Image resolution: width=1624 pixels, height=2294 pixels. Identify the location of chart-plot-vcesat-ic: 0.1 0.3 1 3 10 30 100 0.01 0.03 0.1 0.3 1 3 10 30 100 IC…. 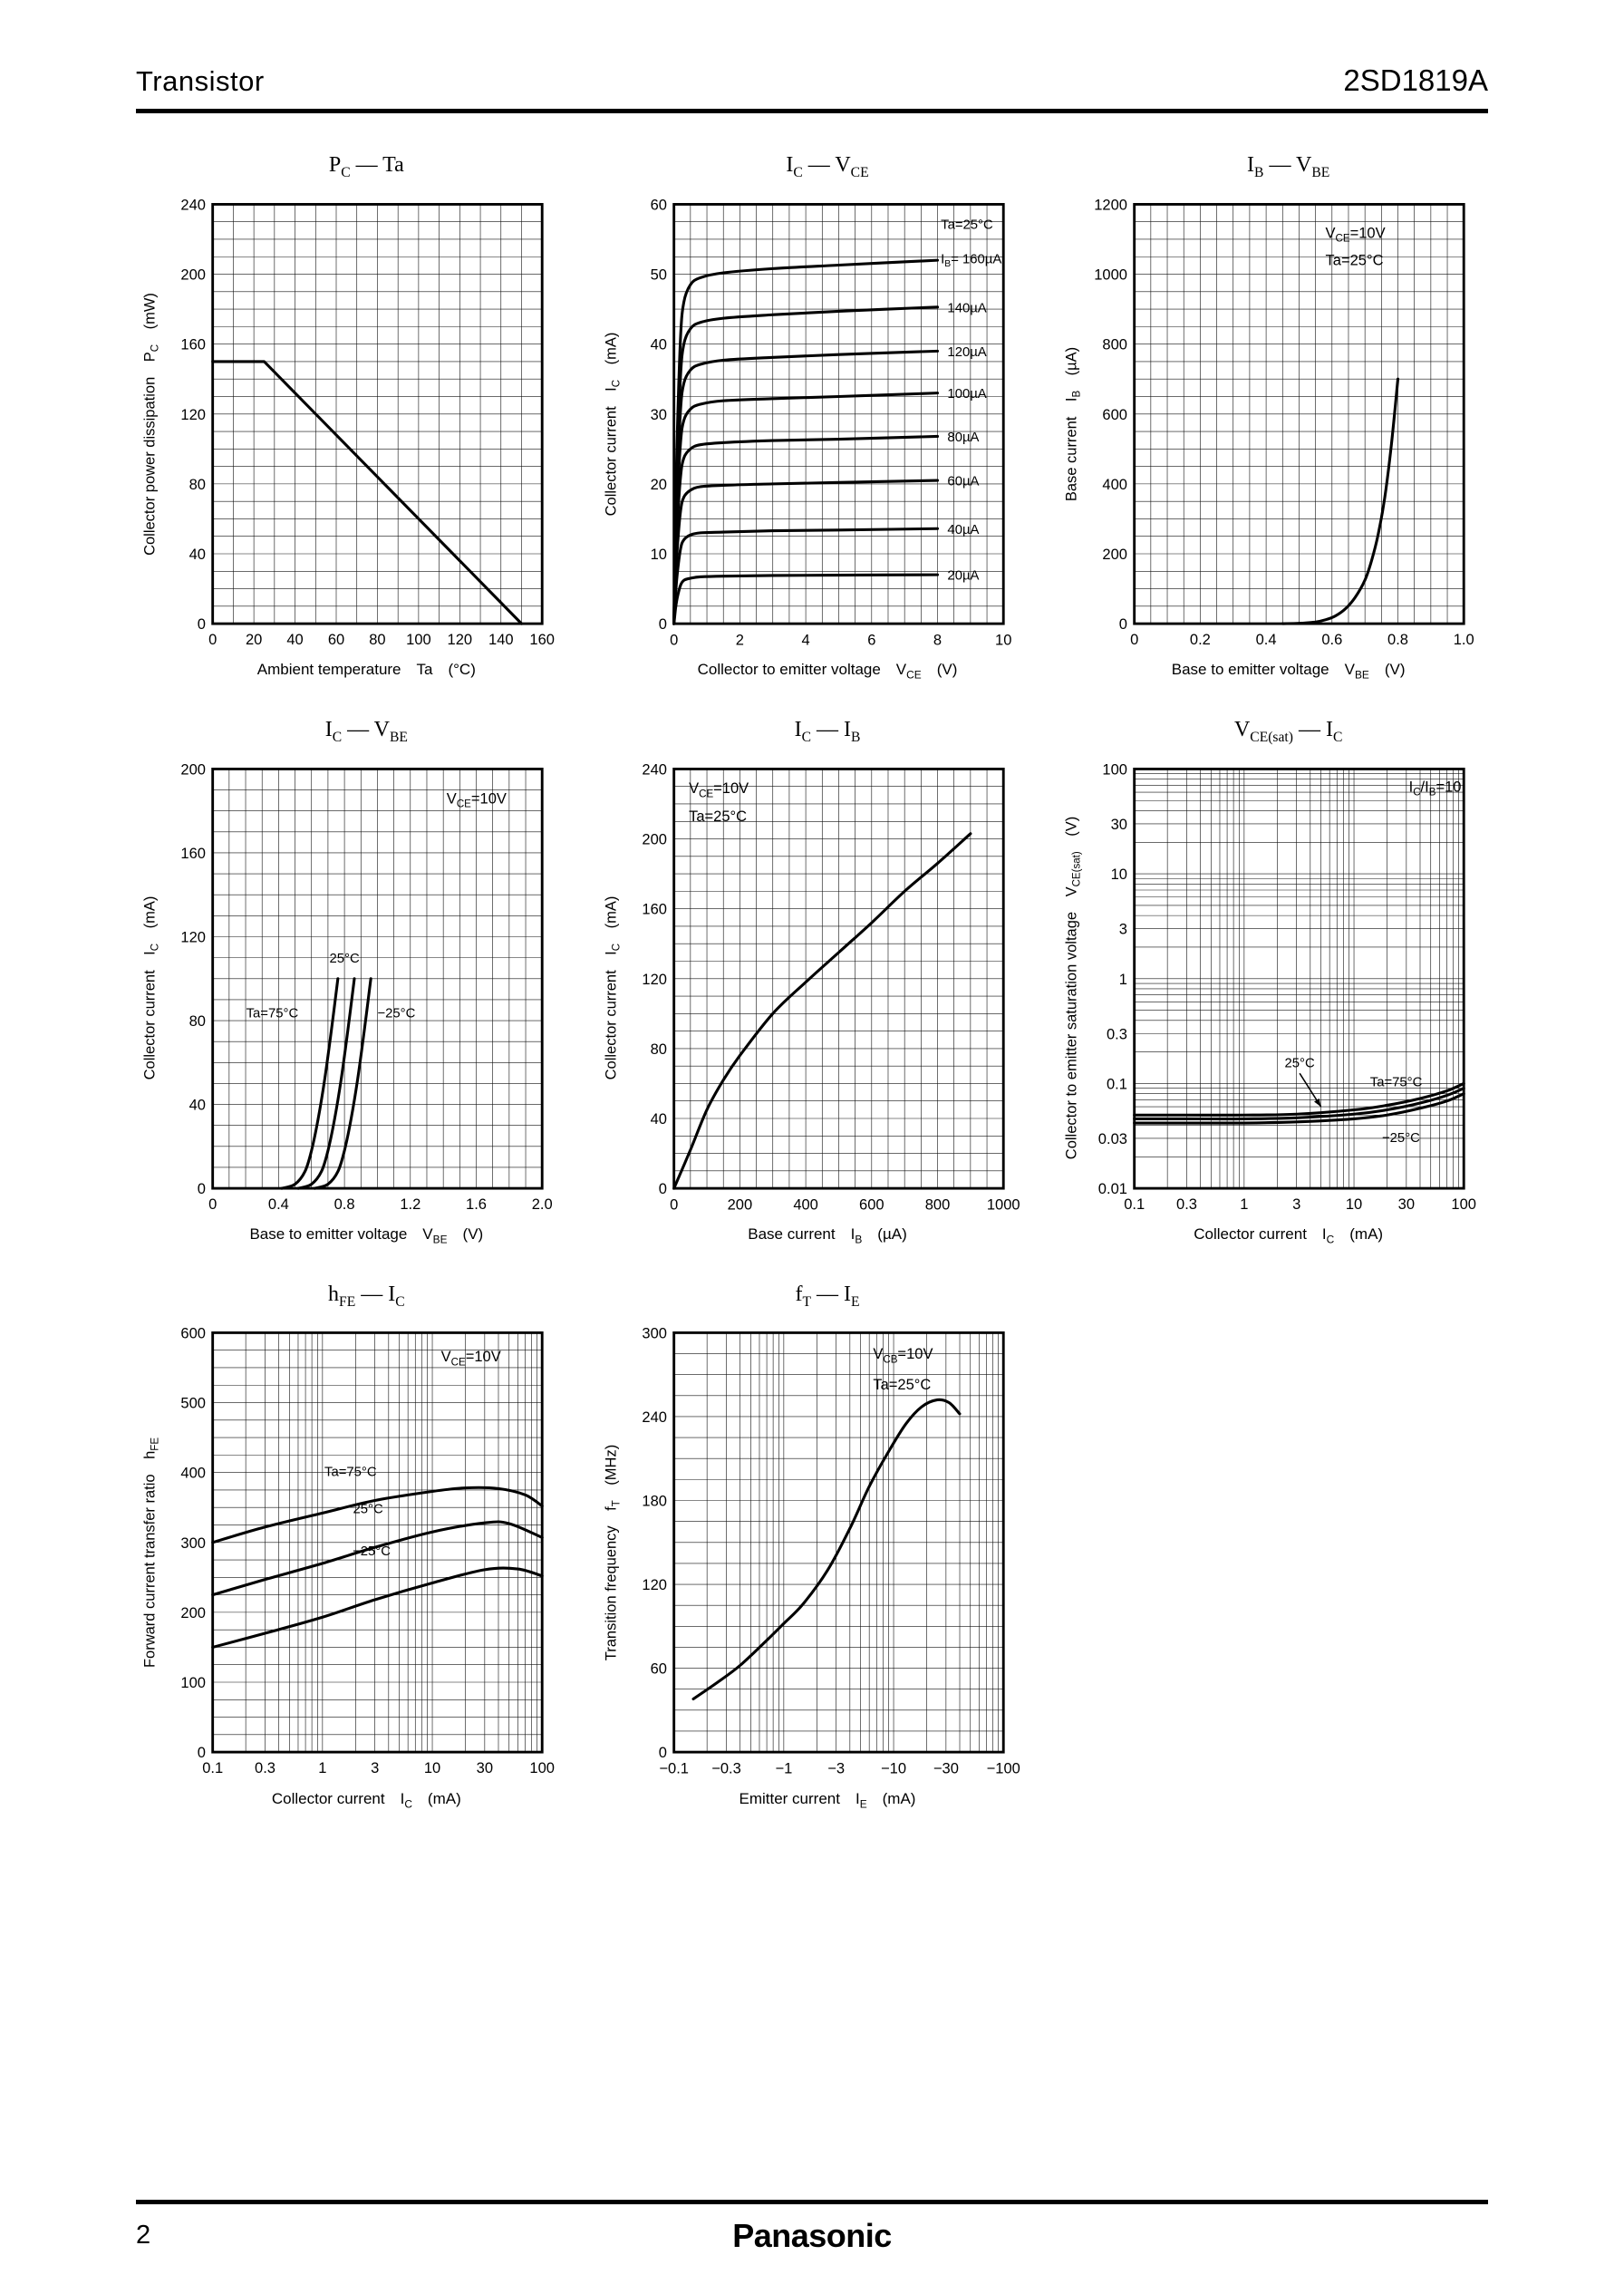
(1287, 986).